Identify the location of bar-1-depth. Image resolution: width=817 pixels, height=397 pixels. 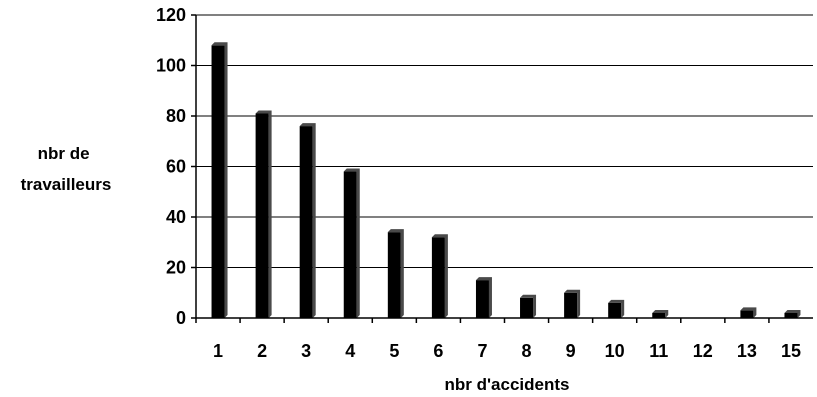
(219, 180).